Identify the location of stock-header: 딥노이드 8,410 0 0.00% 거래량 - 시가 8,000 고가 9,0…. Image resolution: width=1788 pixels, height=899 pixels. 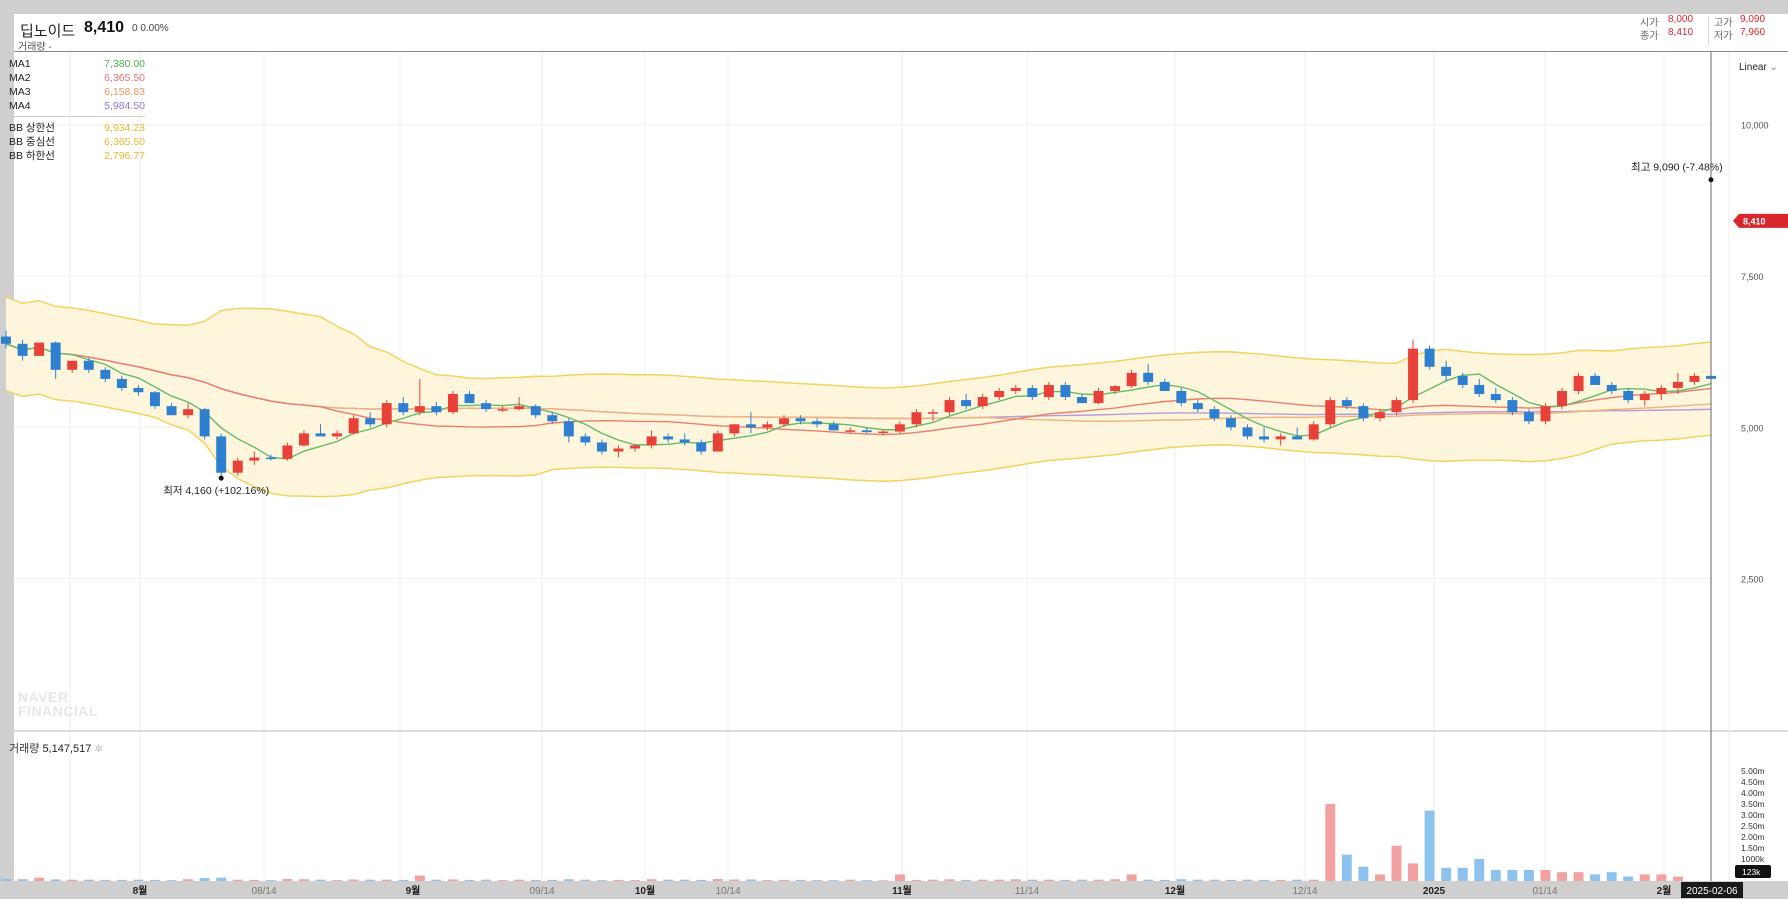
(901, 33).